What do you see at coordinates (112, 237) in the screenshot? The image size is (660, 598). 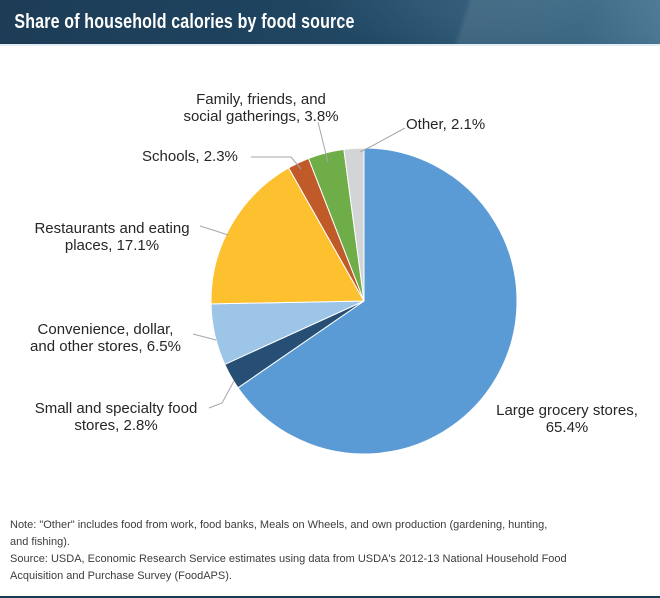 I see `slice-label-restaurants: Restaurants and eating places, 17.1%` at bounding box center [112, 237].